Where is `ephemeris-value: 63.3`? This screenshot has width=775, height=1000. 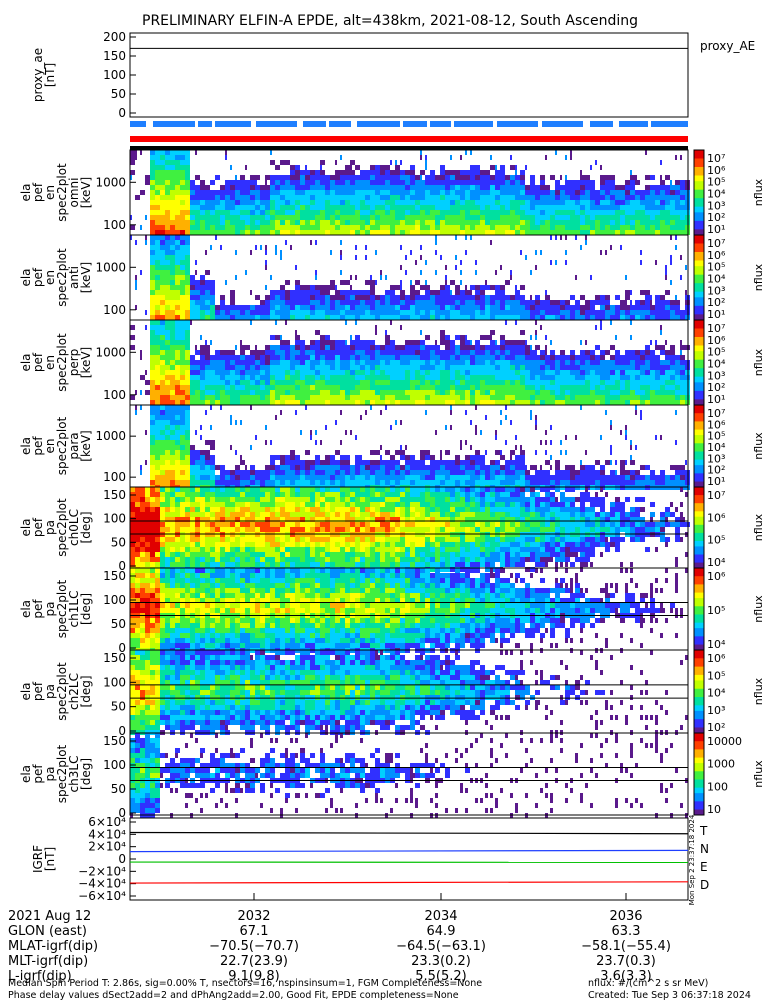 ephemeris-value: 63.3 is located at coordinates (626, 931).